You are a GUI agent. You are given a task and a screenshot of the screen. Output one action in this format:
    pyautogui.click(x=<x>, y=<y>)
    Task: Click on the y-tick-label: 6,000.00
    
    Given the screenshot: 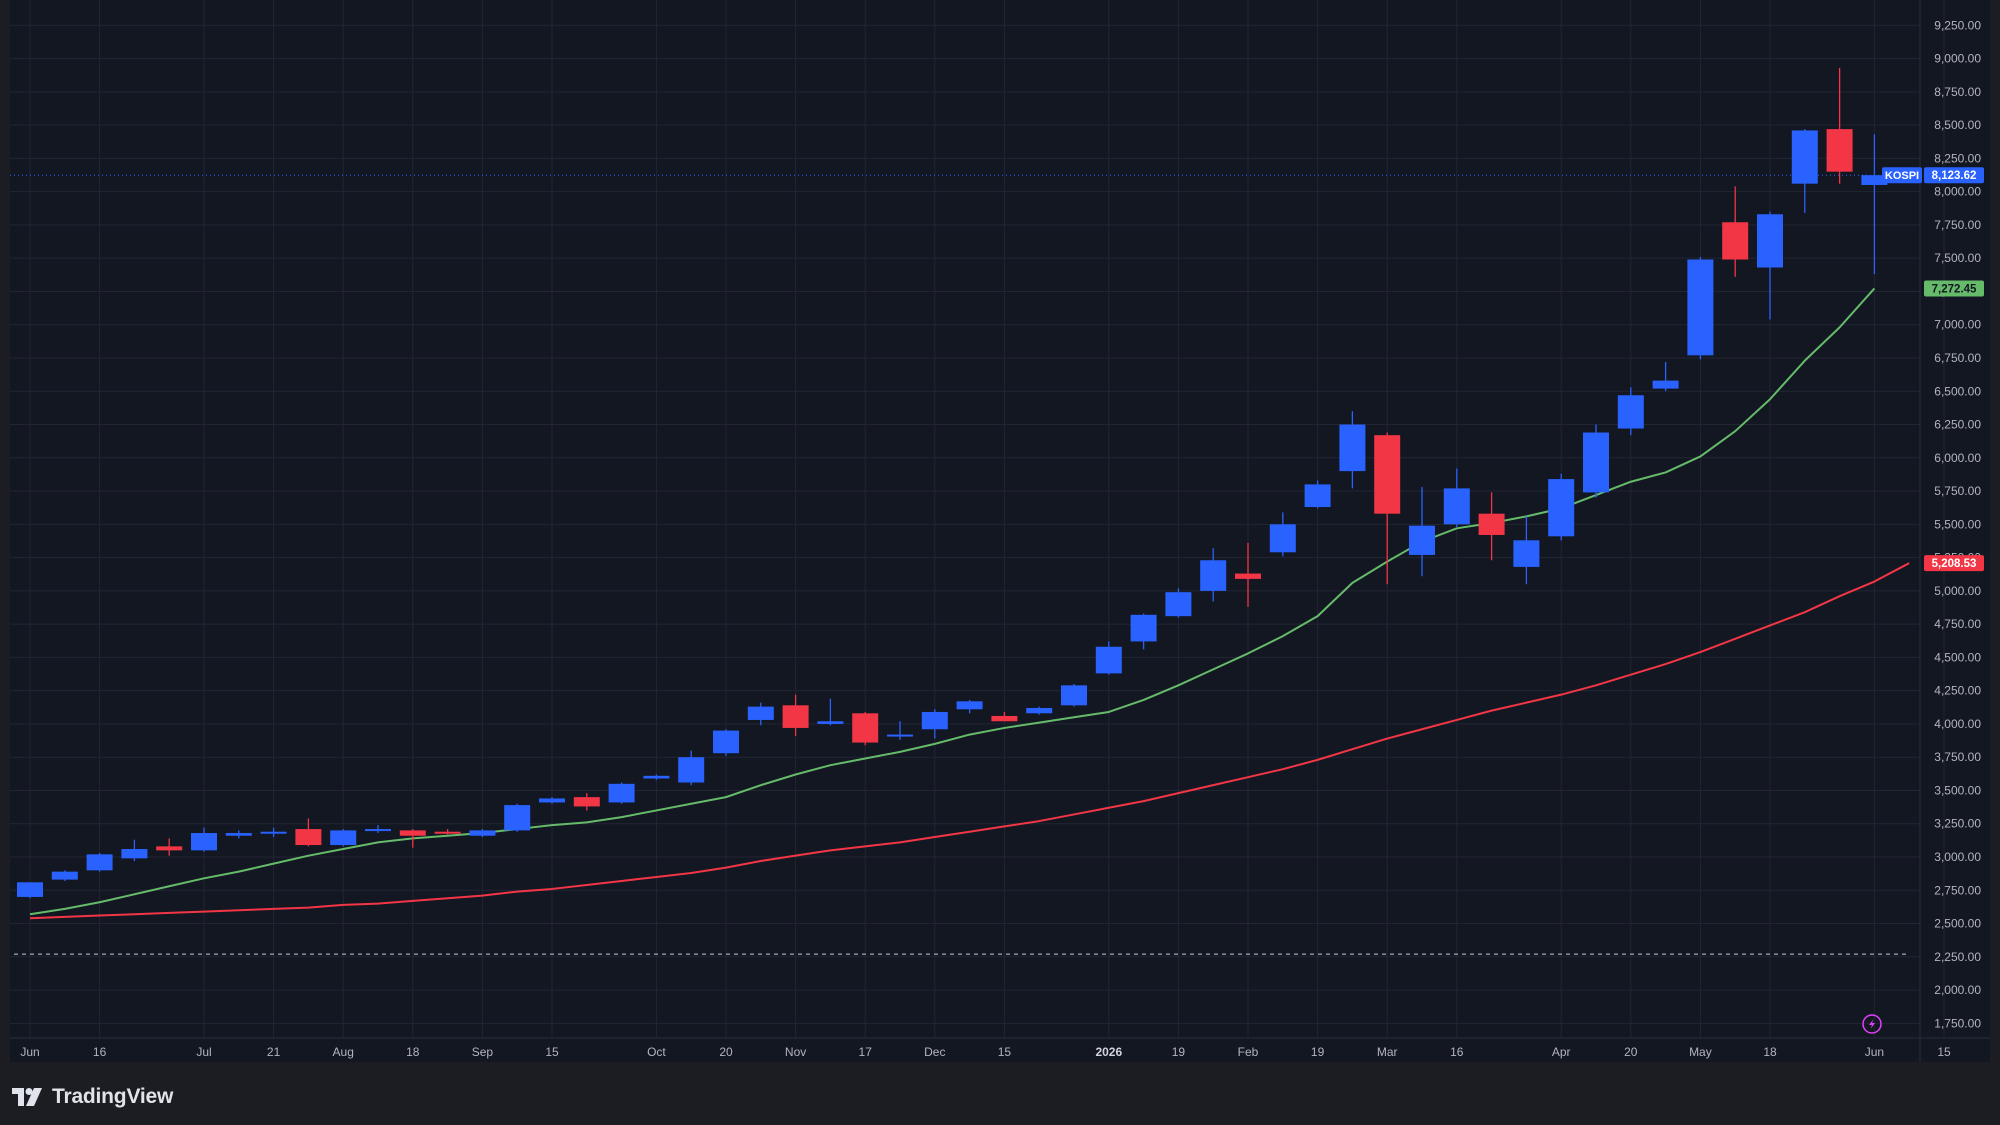 What is the action you would take?
    pyautogui.click(x=1957, y=458)
    